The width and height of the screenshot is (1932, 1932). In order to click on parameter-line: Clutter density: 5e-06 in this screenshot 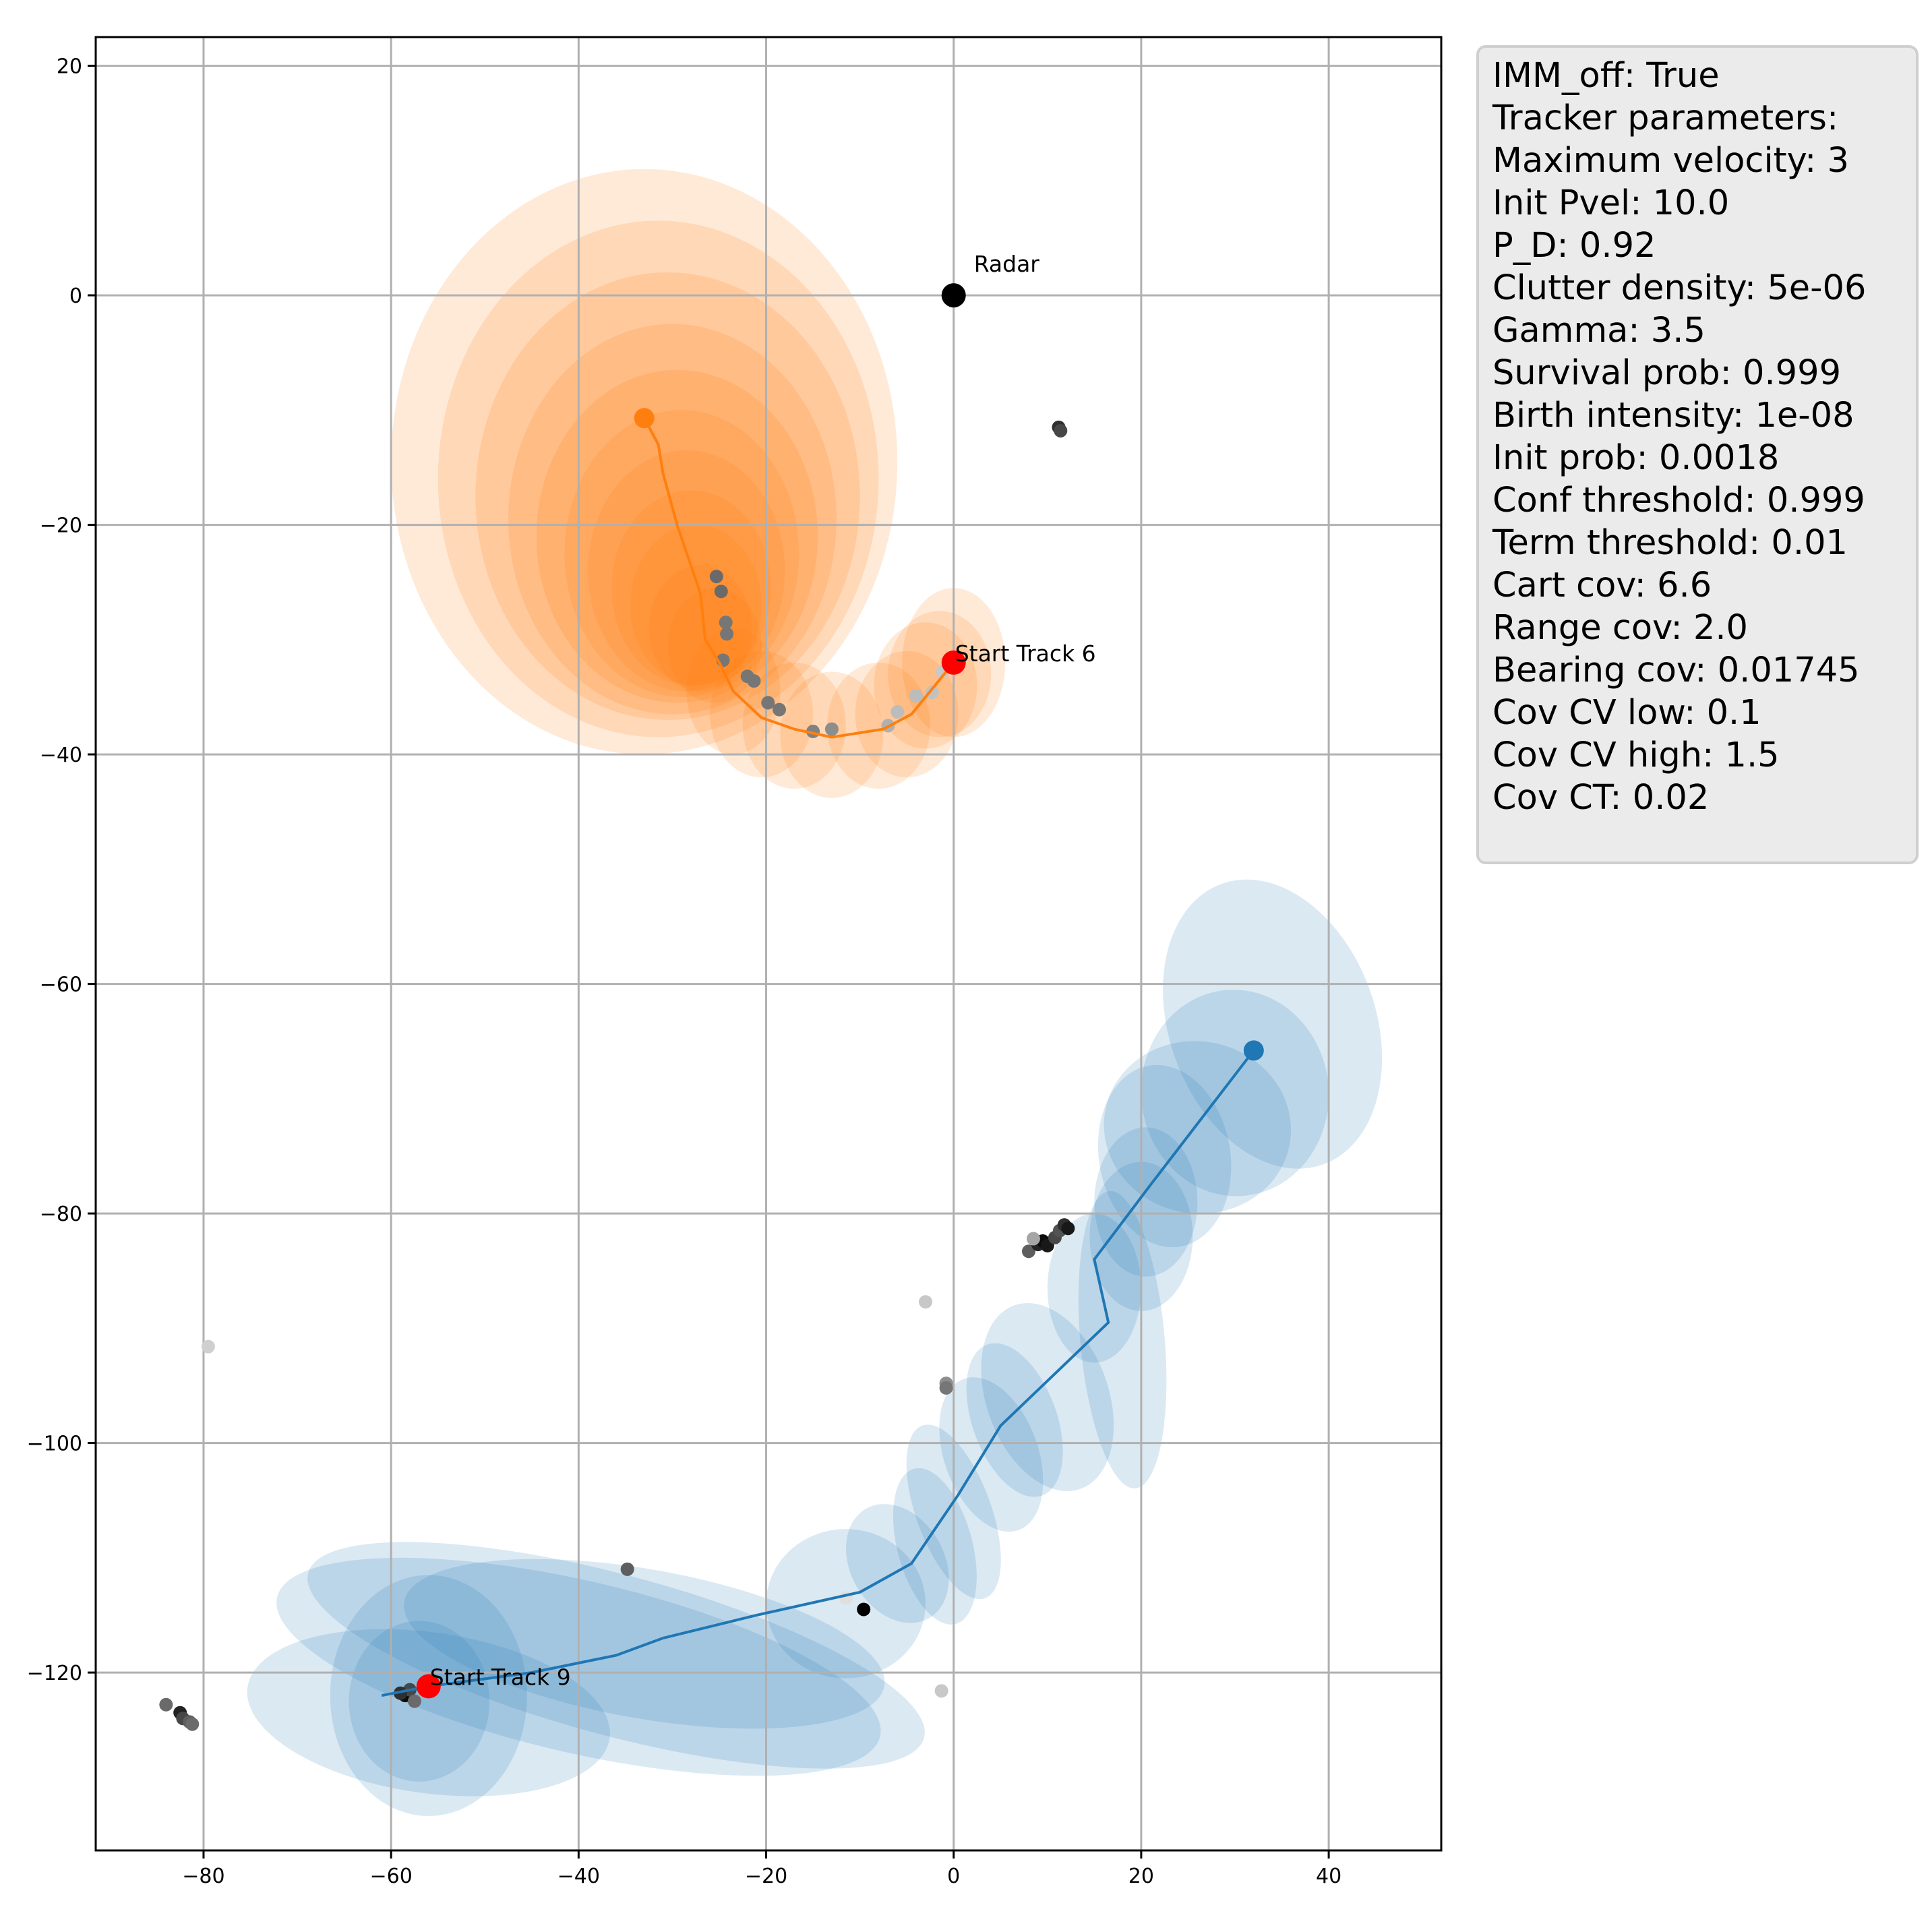, I will do `click(1679, 288)`.